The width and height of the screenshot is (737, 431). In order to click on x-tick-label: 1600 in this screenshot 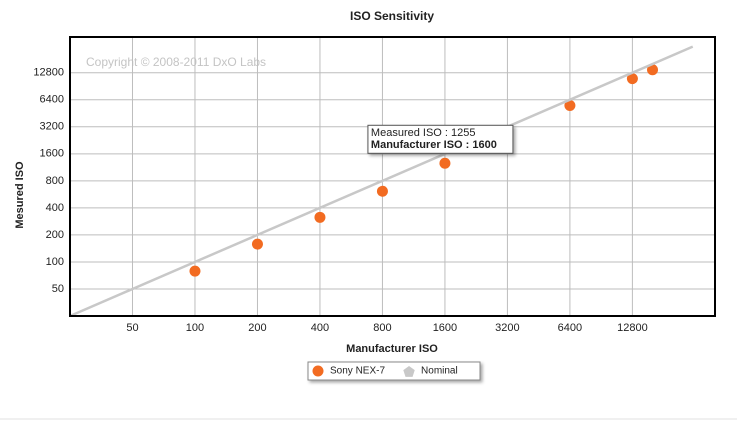, I will do `click(445, 328)`.